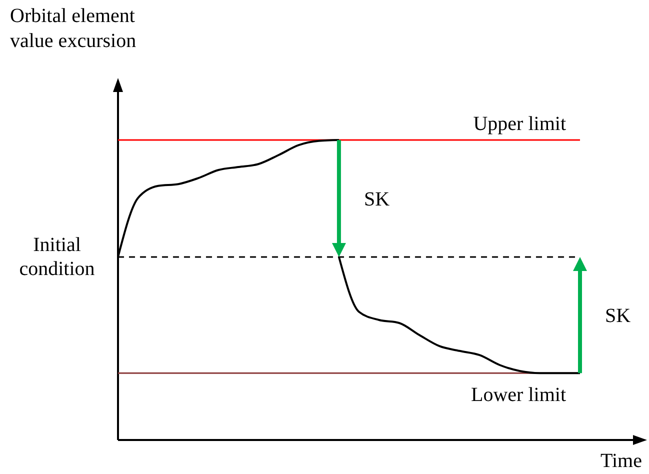 The height and width of the screenshot is (474, 649). What do you see at coordinates (519, 124) in the screenshot?
I see `ref-line-label: Upper limit` at bounding box center [519, 124].